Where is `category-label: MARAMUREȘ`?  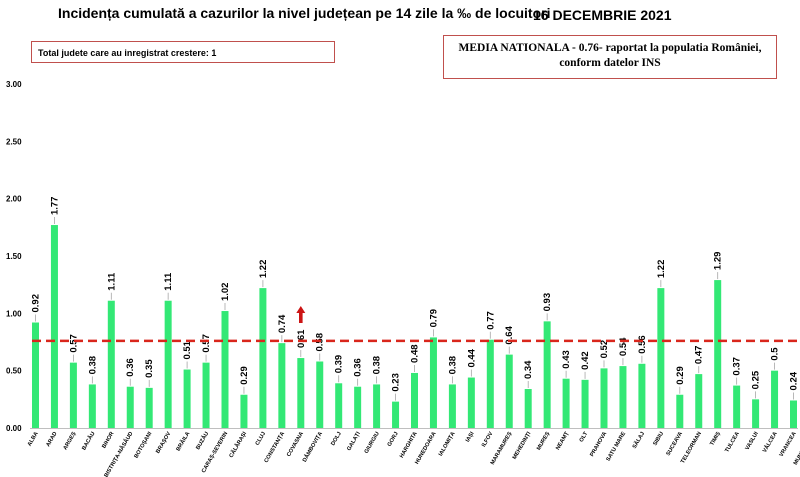 category-label: MARAMUREȘ is located at coordinates (502, 448).